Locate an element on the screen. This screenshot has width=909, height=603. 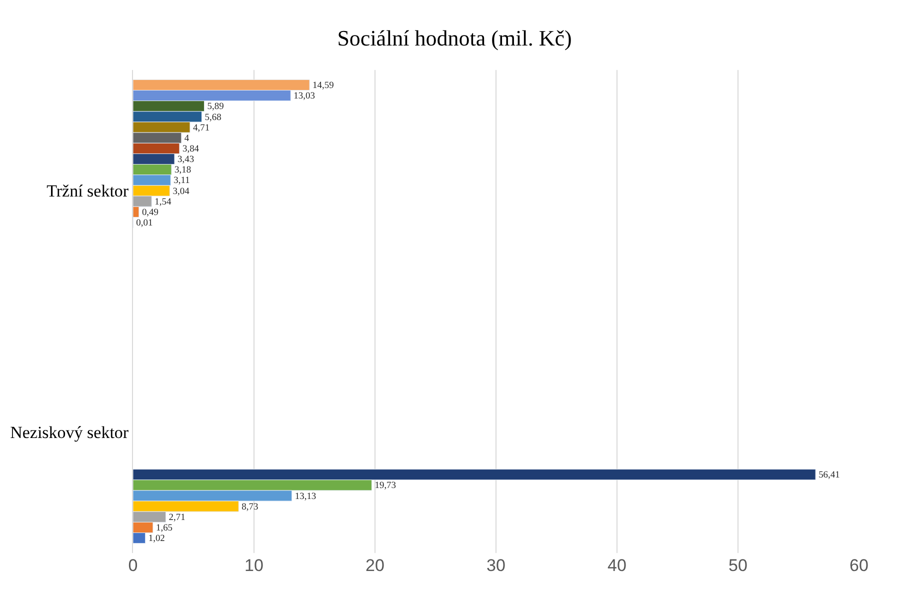
x-tick-label: 40 is located at coordinates (617, 565).